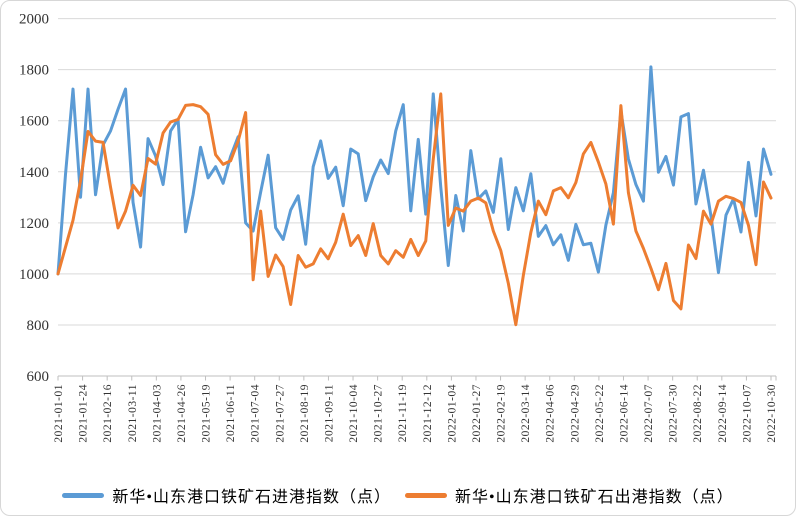 This screenshot has width=796, height=516. Describe the element at coordinates (108, 413) in the screenshot. I see `x-axis-tick-label: 2021-02-16` at that location.